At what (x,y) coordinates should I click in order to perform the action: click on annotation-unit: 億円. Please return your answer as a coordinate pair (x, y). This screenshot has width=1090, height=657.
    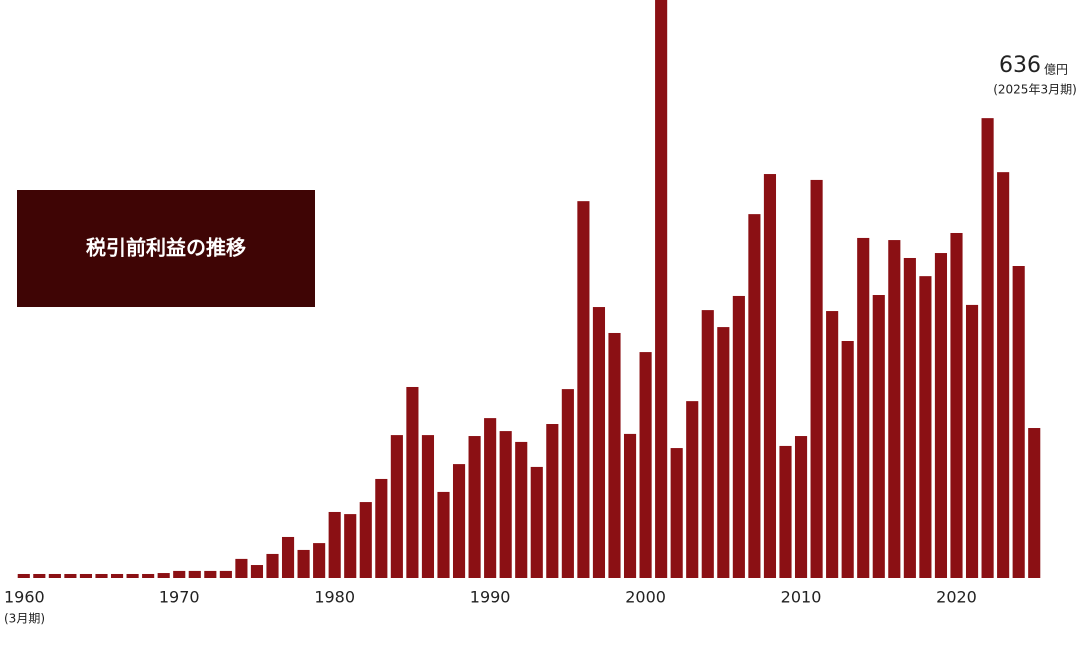
    Looking at the image, I should click on (1056, 70).